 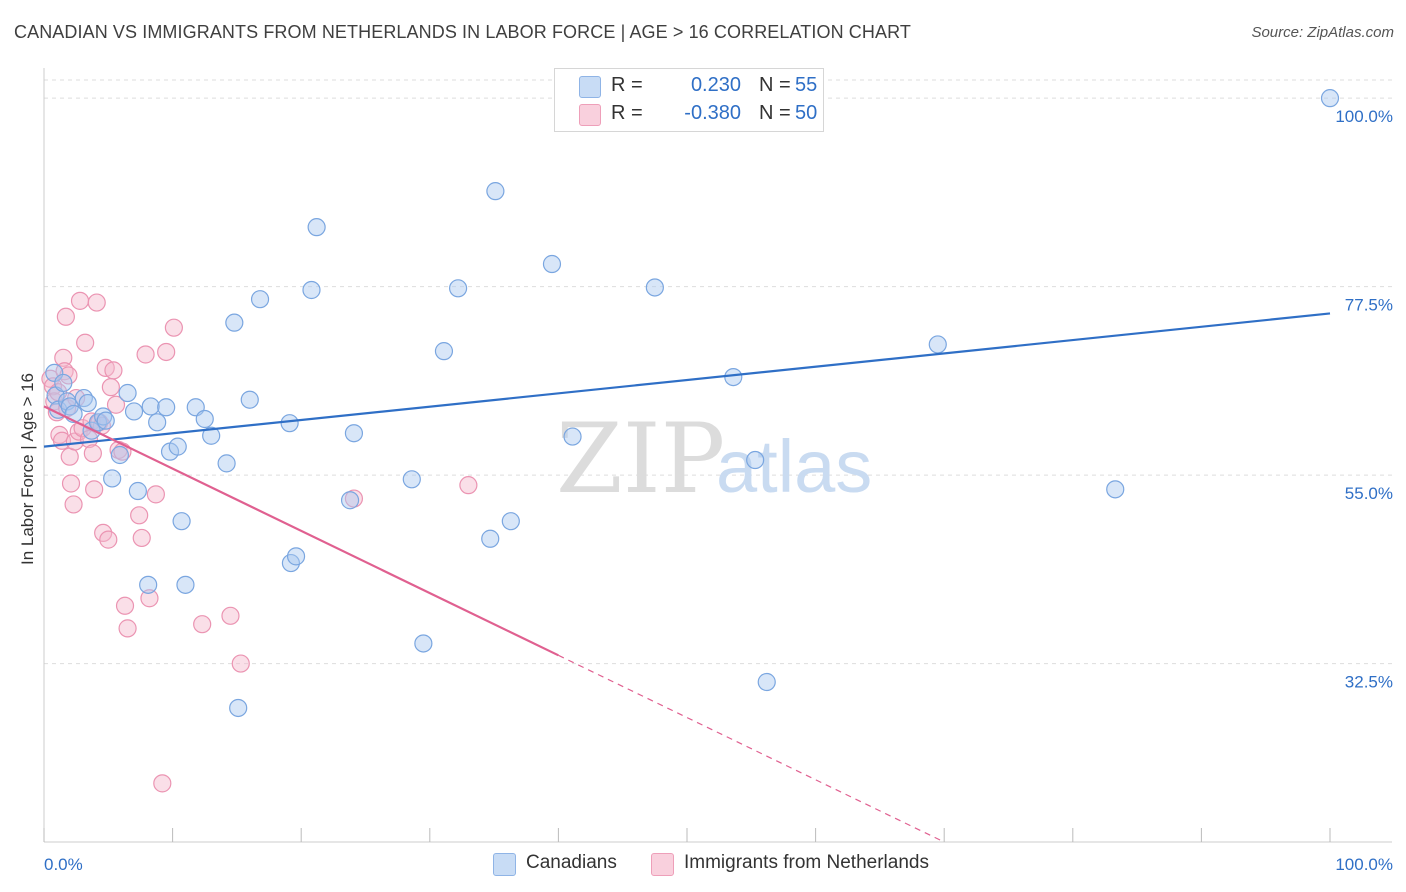 What do you see at coordinates (1369, 493) in the screenshot?
I see `y-tick-label: 55.0%` at bounding box center [1369, 493].